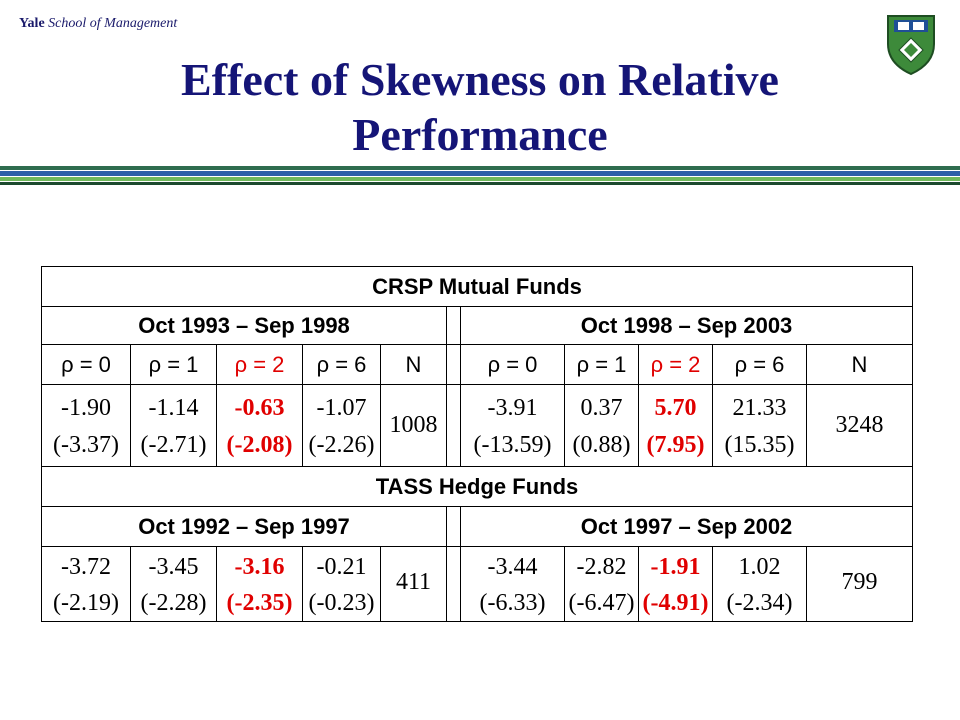  What do you see at coordinates (86, 445) in the screenshot?
I see `t-statistic: (-3.37)` at bounding box center [86, 445].